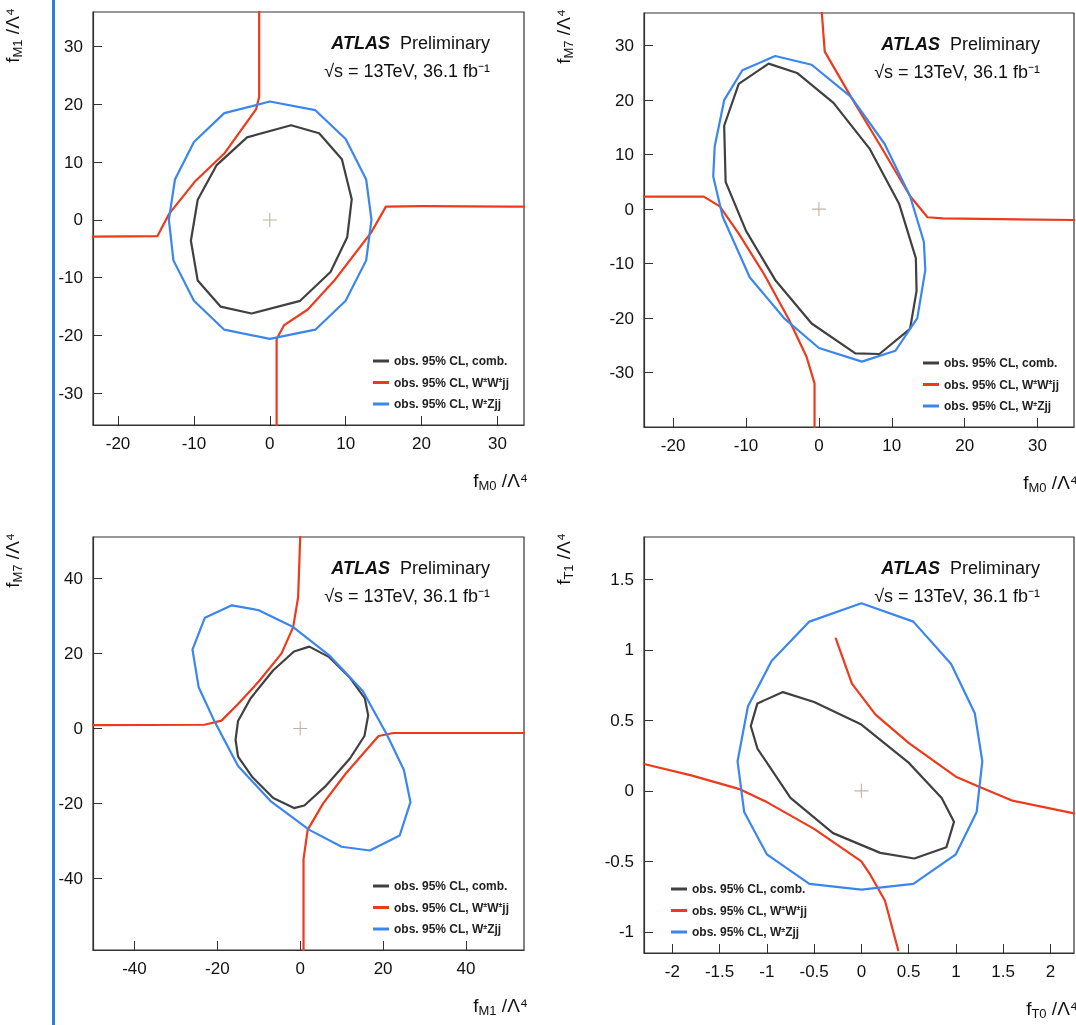 The image size is (1076, 1025). I want to click on x-tick-label: 2, so click(1050, 971).